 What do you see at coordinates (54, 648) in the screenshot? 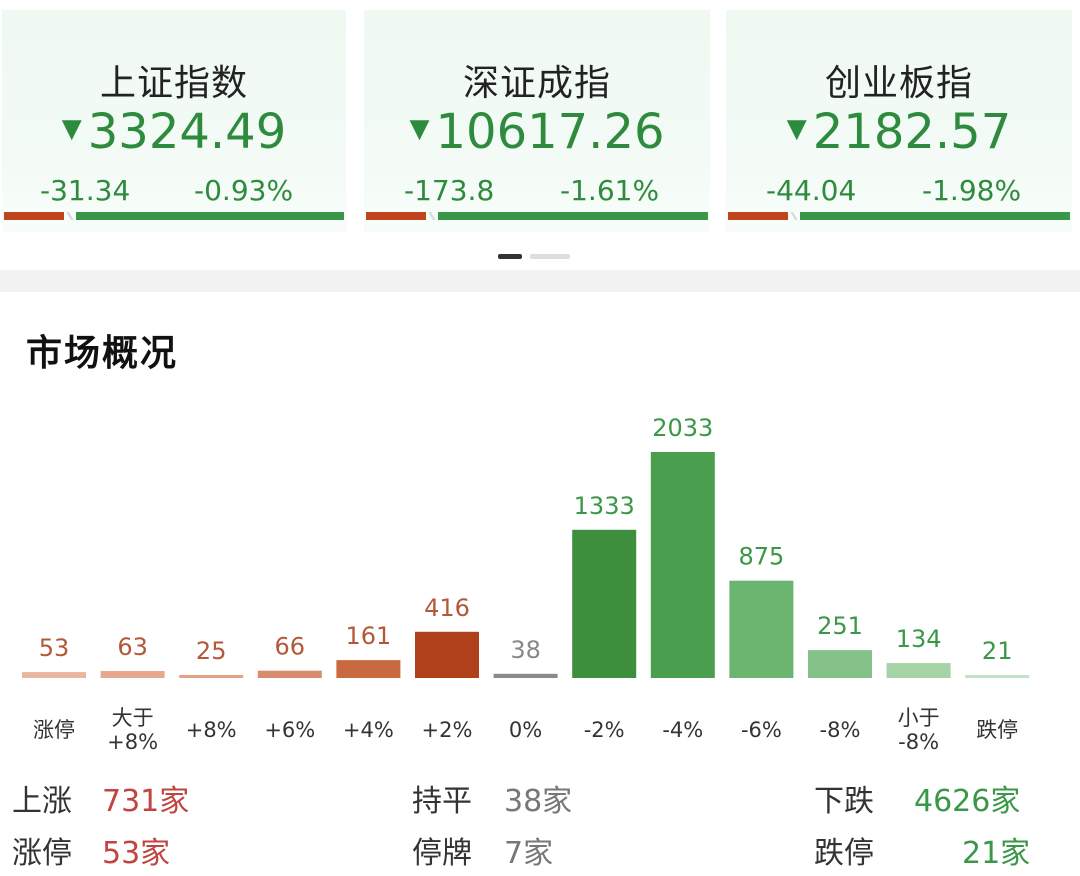
I see `bar-value-label: 53` at bounding box center [54, 648].